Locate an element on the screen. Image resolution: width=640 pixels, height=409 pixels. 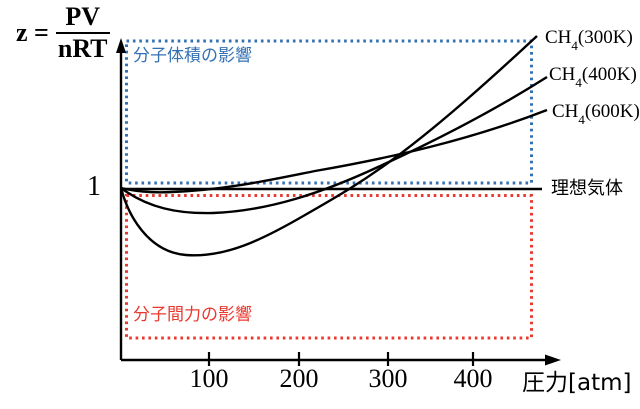
formula-numerator: PV is located at coordinates (83, 16).